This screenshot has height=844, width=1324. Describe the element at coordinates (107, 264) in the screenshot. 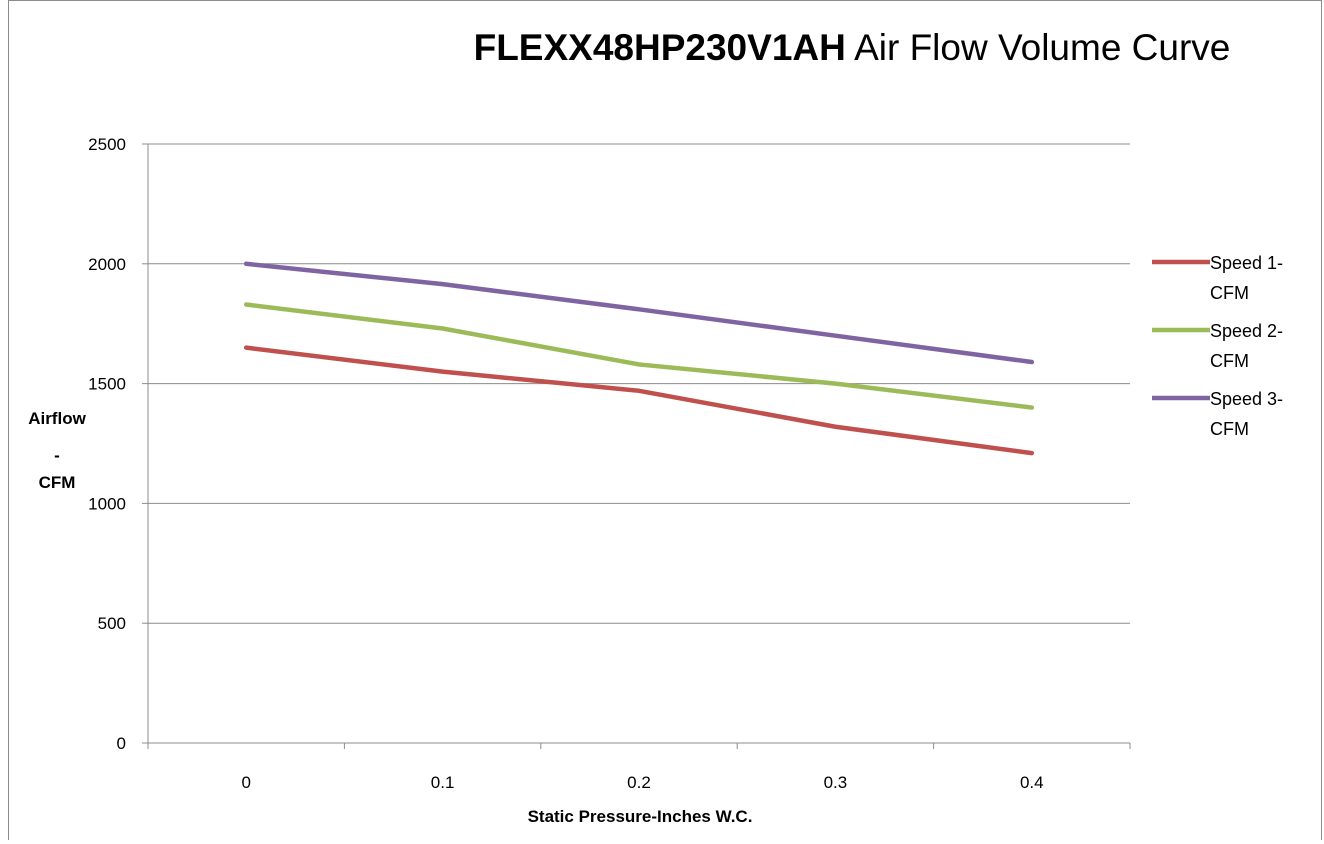

I see `y-tick-label: 2000` at that location.